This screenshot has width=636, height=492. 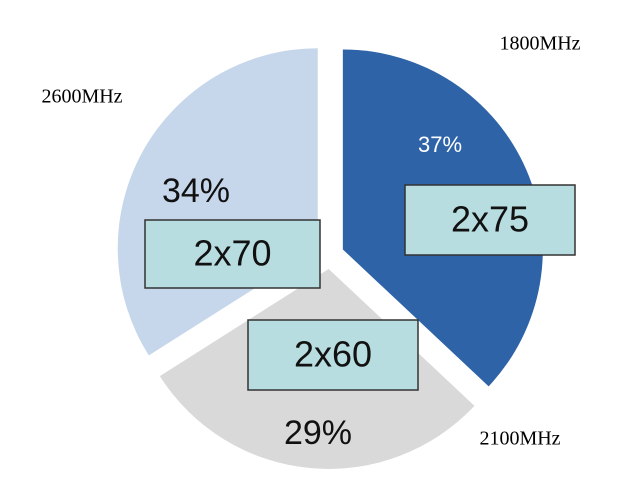 What do you see at coordinates (318, 433) in the screenshot?
I see `percent-label: 29%` at bounding box center [318, 433].